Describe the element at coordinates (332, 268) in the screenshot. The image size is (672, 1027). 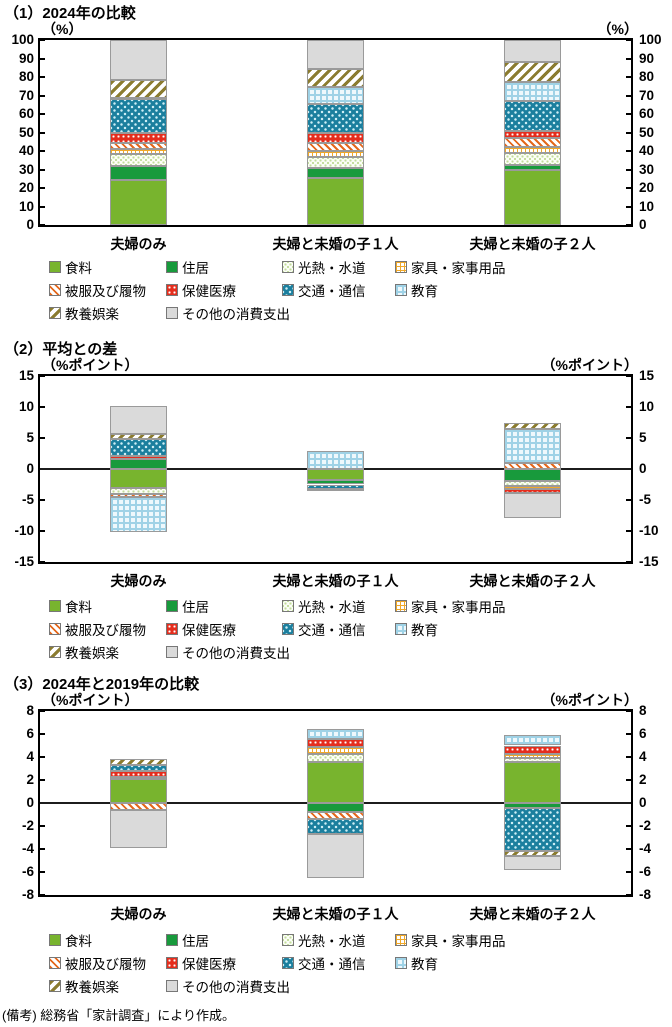
I see `legend-label: 光熱・水道` at that location.